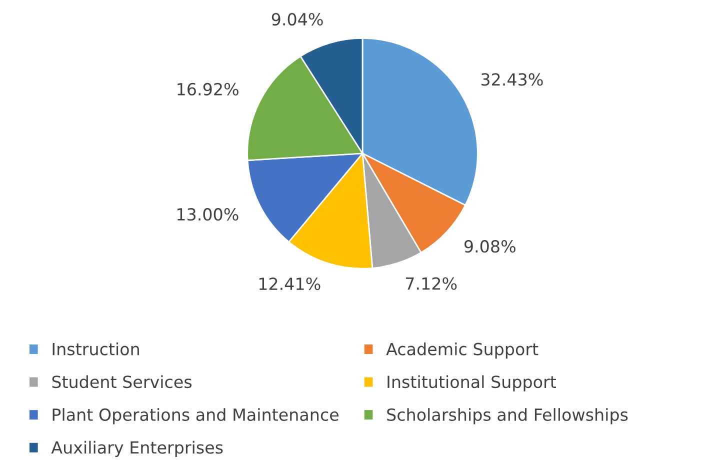 The width and height of the screenshot is (725, 472). Describe the element at coordinates (512, 79) in the screenshot. I see `data-label: 32.43%` at that location.